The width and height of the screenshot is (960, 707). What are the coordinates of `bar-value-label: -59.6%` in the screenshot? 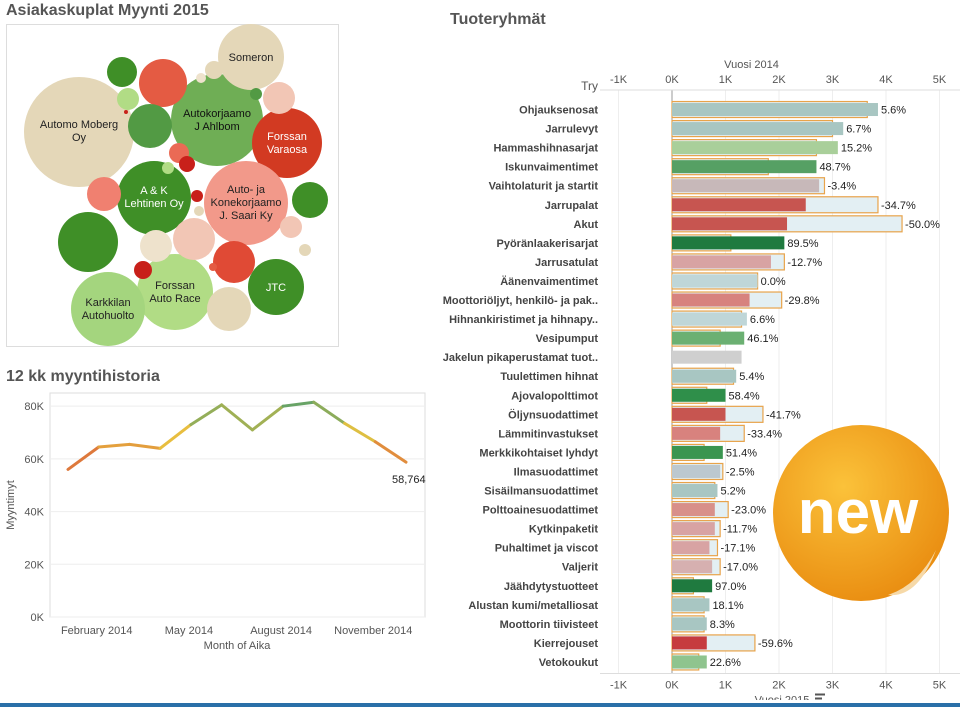 It's located at (775, 644).